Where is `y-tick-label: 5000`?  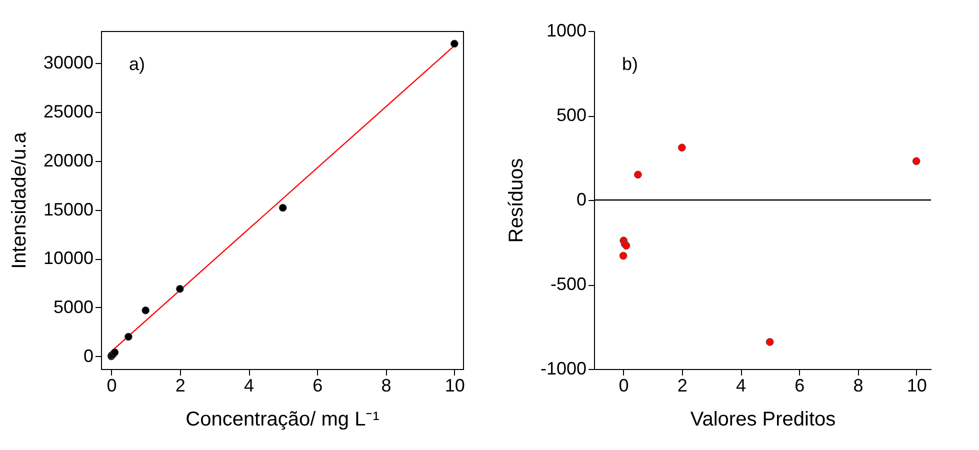 y-tick-label: 5000 is located at coordinates (73, 306).